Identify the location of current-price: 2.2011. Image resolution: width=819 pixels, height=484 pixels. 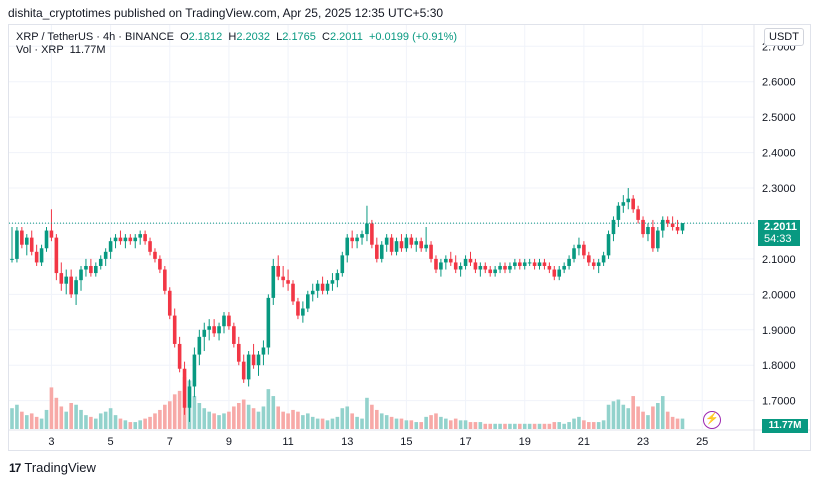
(781, 227).